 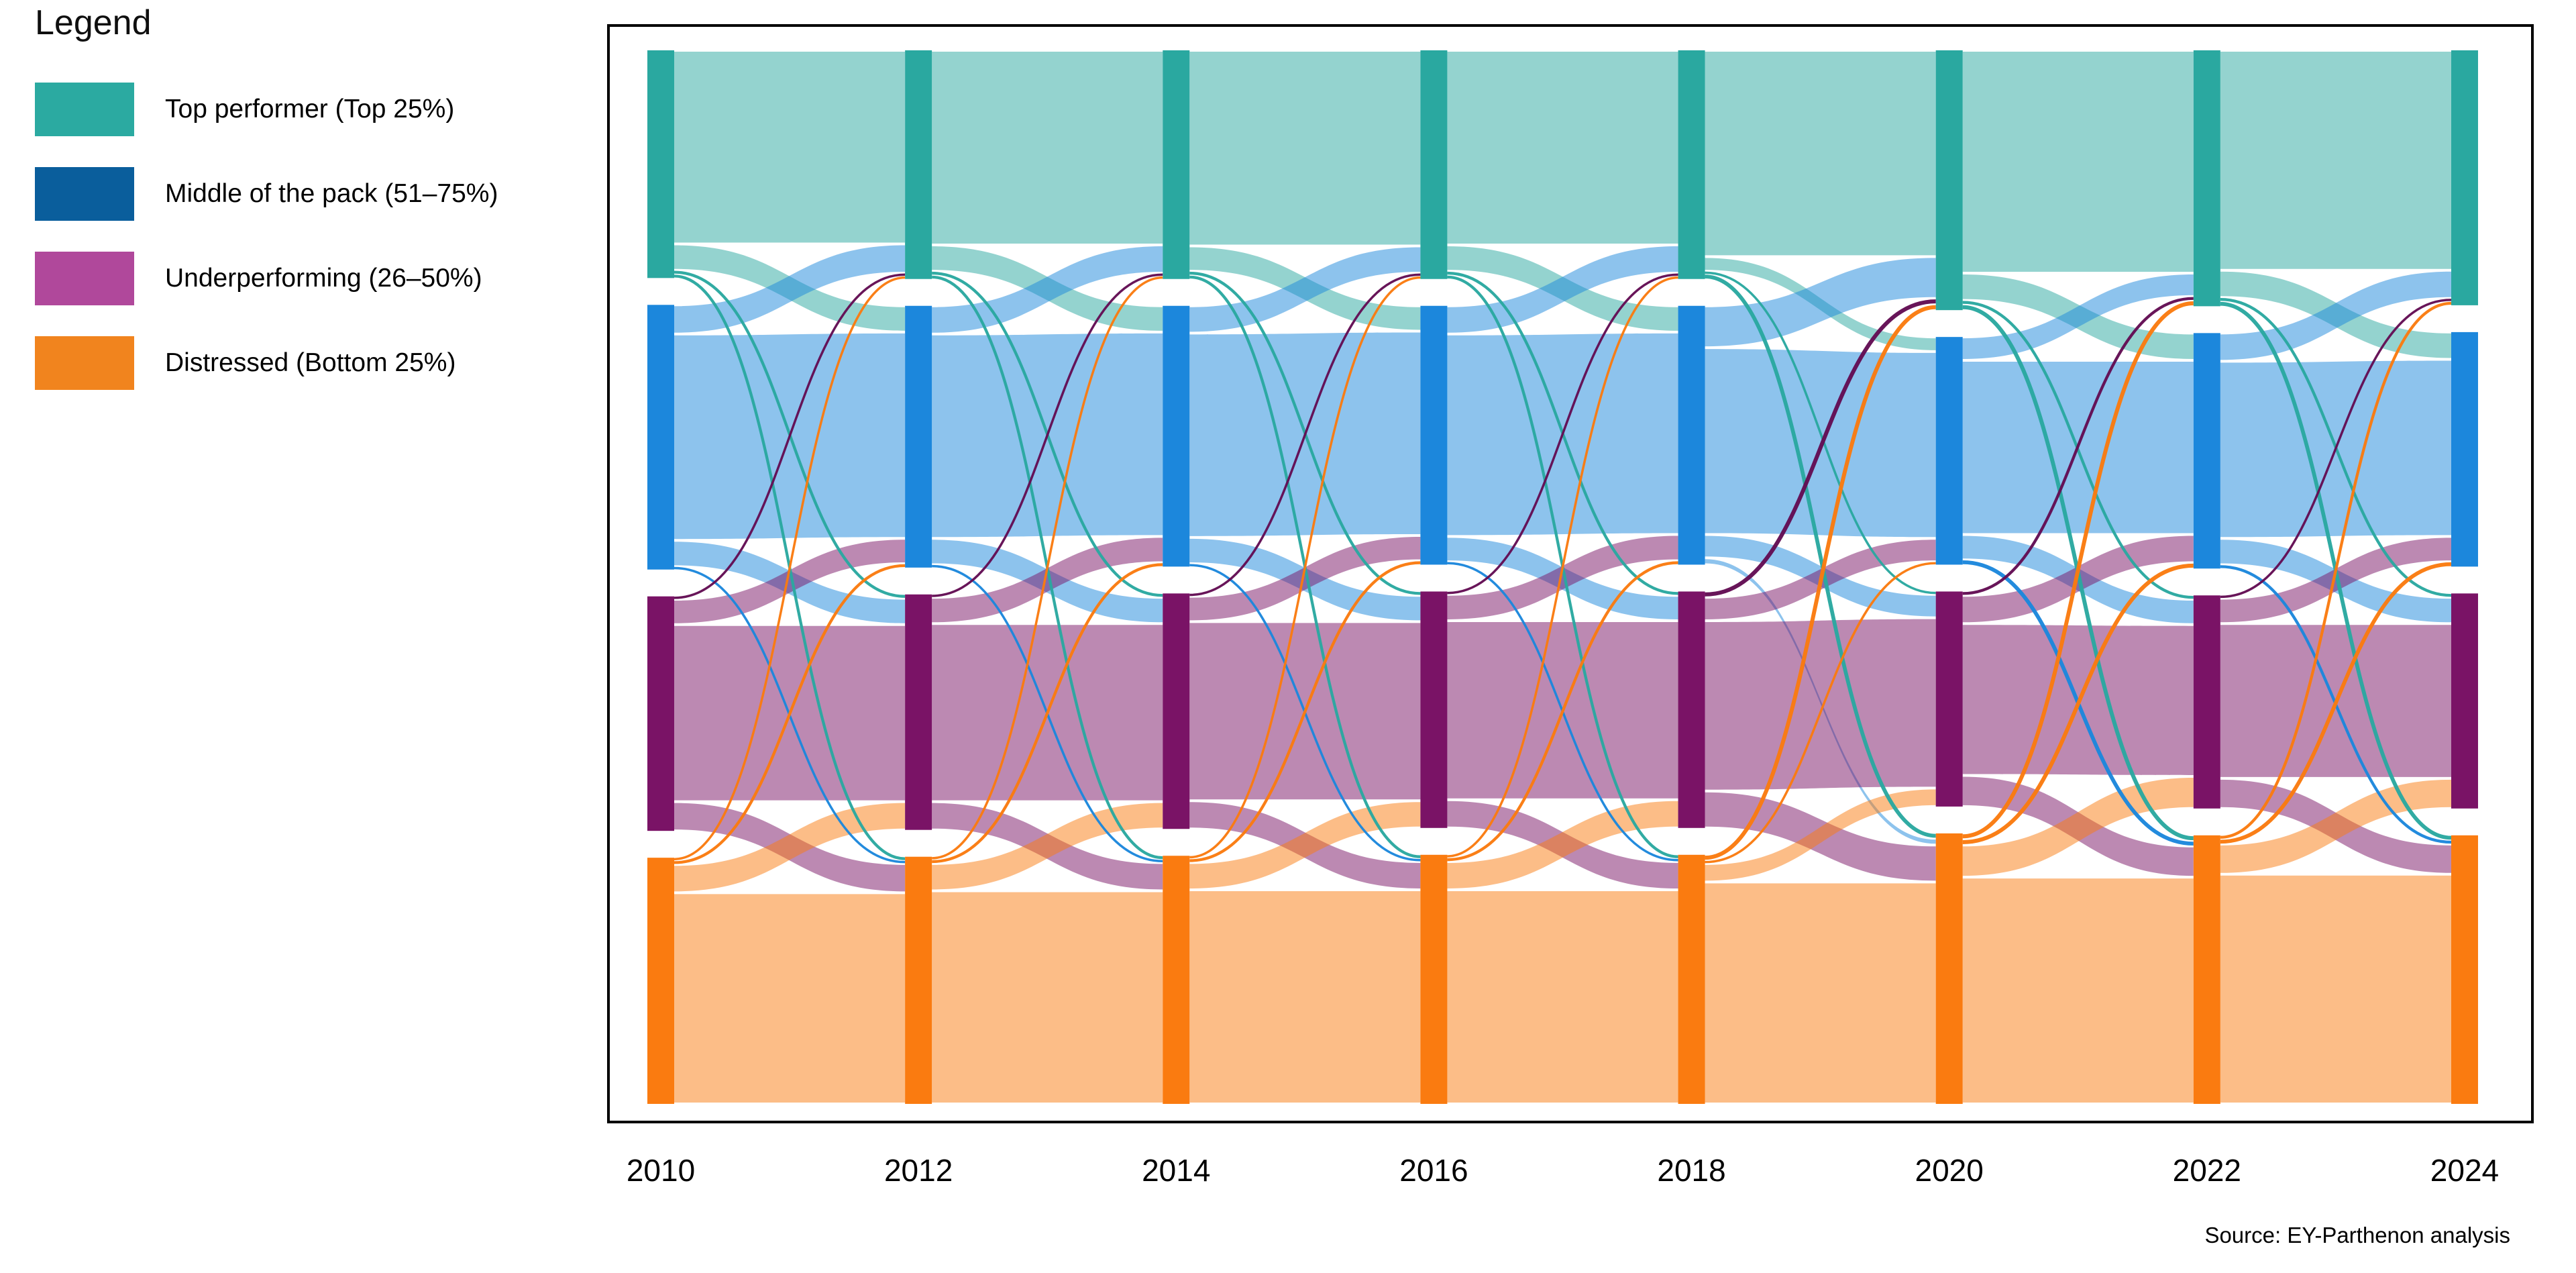 I want to click on flow-2012-distressed-to-top, so click(x=1047, y=568).